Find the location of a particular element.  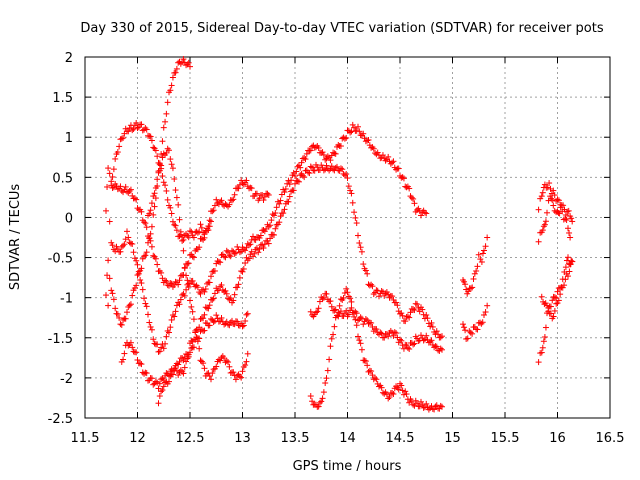

y-tick-label: -1 is located at coordinates (66, 299).